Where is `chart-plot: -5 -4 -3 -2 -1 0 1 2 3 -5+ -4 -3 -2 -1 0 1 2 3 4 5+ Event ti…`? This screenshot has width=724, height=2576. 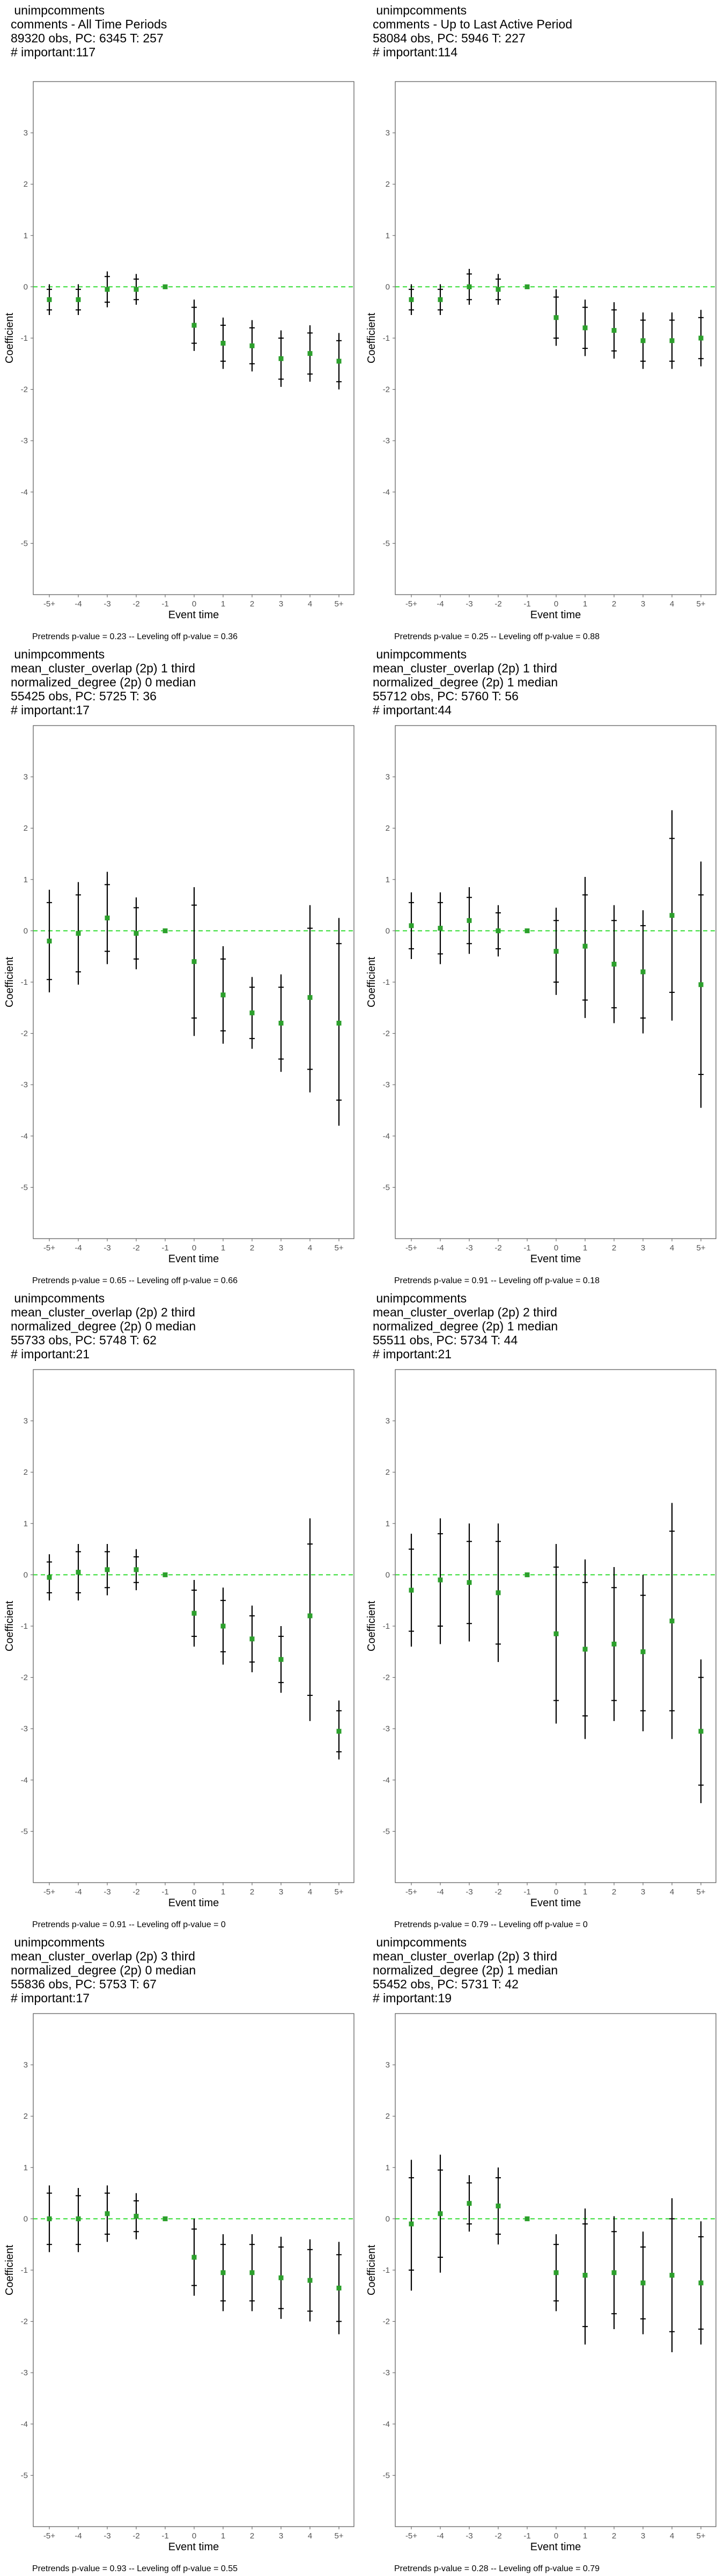
chart-plot: -5 -4 -3 -2 -1 0 1 2 3 -5+ -4 -3 -2 -1 0 1 2 3 4 5+ Event ti… is located at coordinates (541, 995).